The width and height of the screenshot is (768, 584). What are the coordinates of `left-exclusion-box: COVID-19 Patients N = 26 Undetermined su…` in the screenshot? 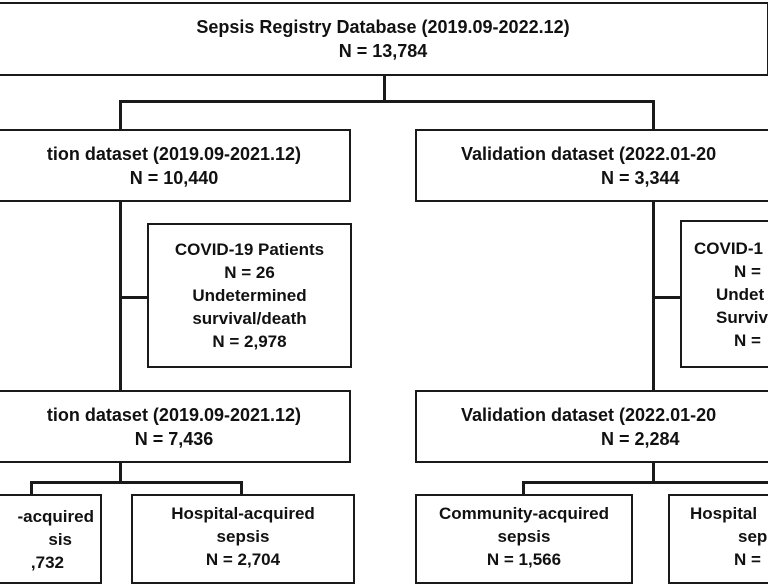 It's located at (249, 295).